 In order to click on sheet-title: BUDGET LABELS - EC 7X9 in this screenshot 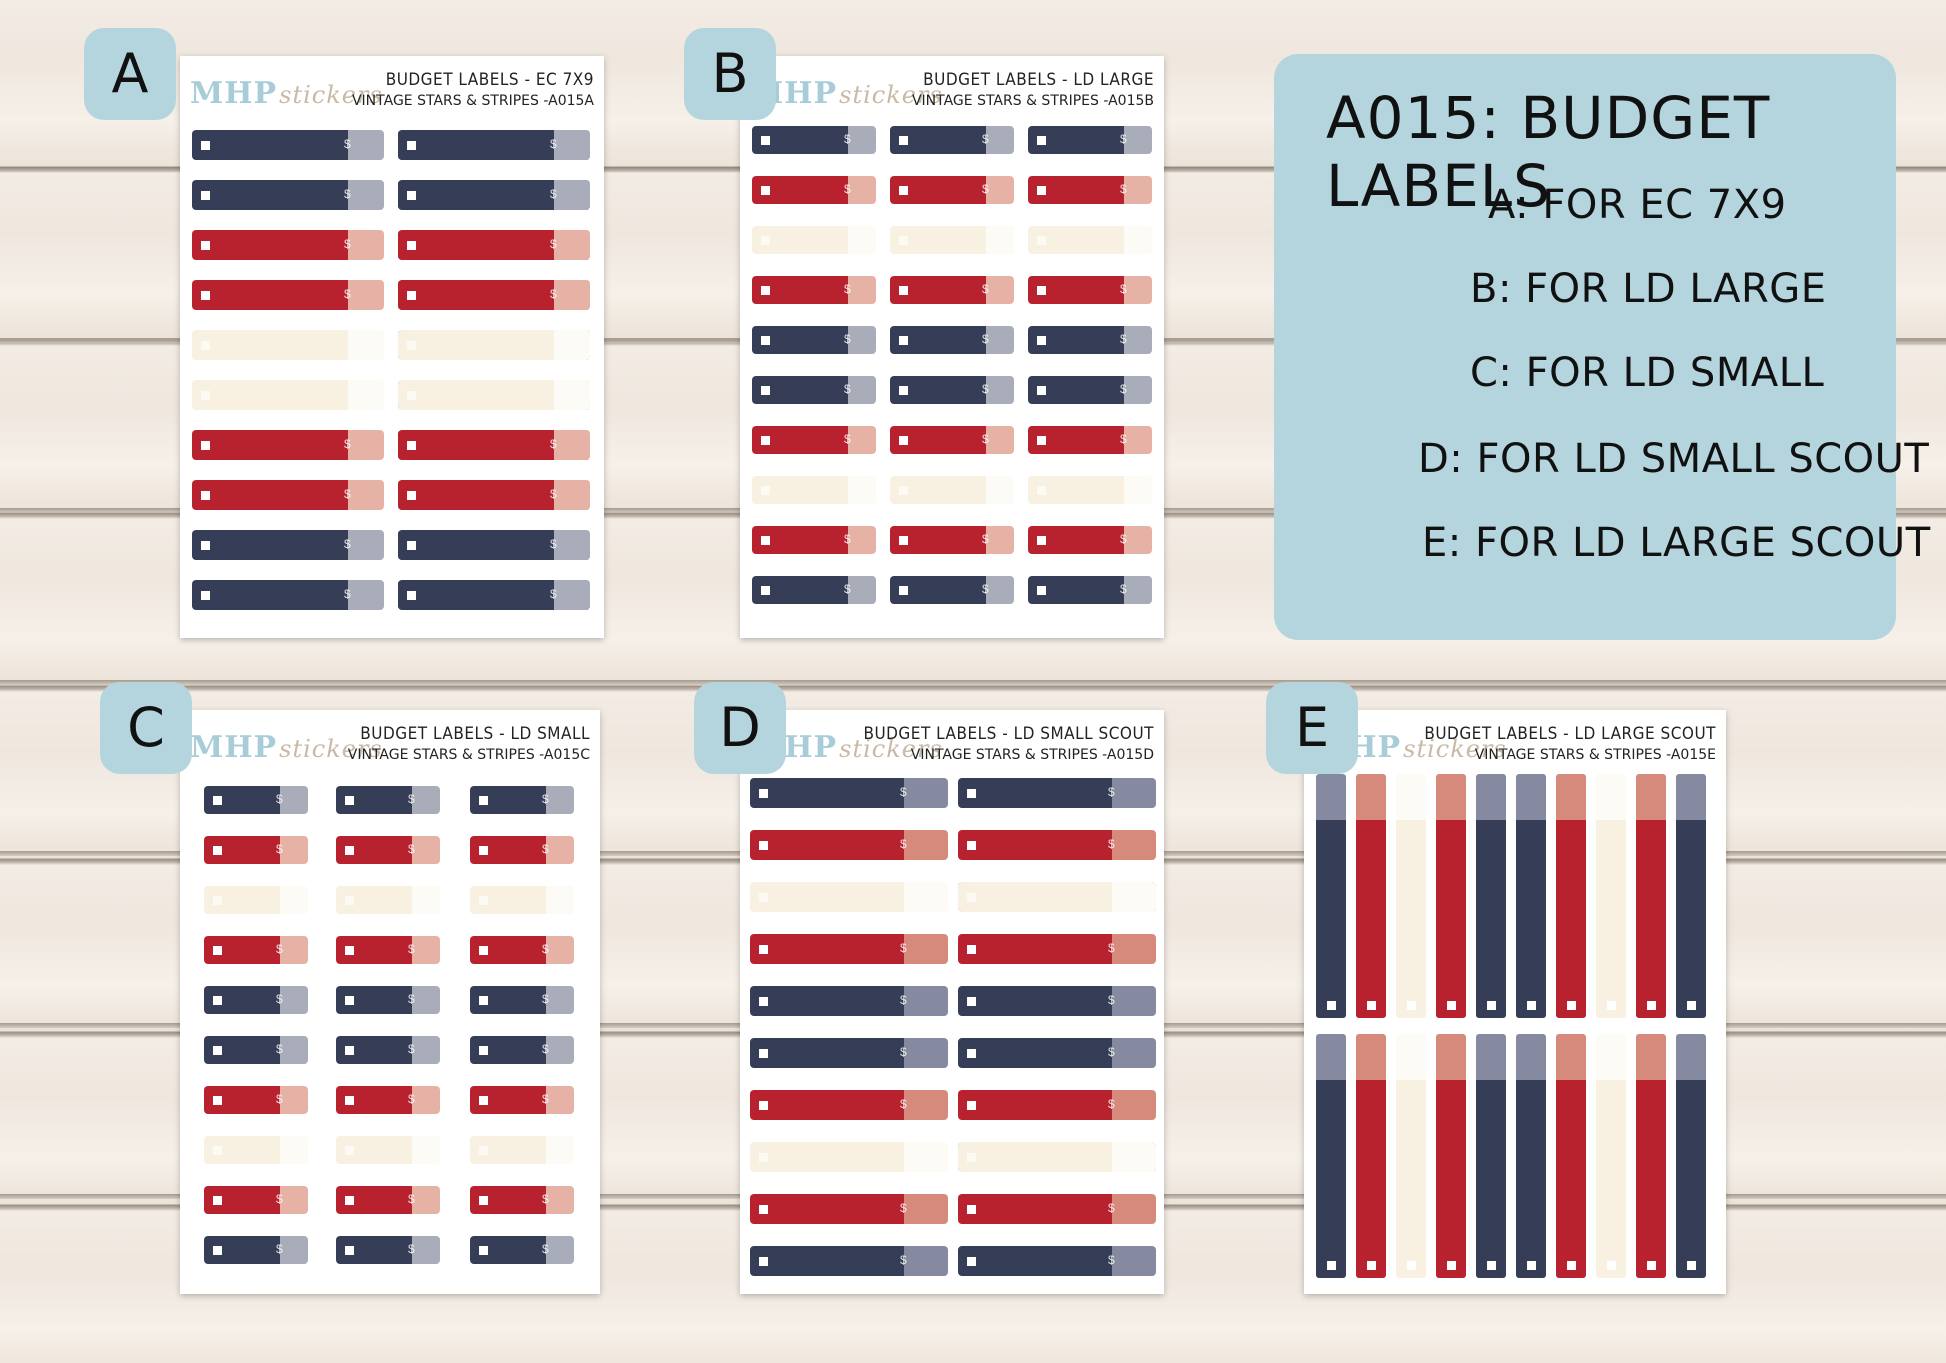, I will do `click(489, 80)`.